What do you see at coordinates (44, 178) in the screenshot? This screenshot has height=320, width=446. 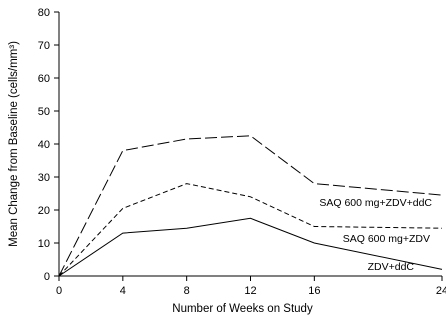 I see `y-tick-label: 30` at bounding box center [44, 178].